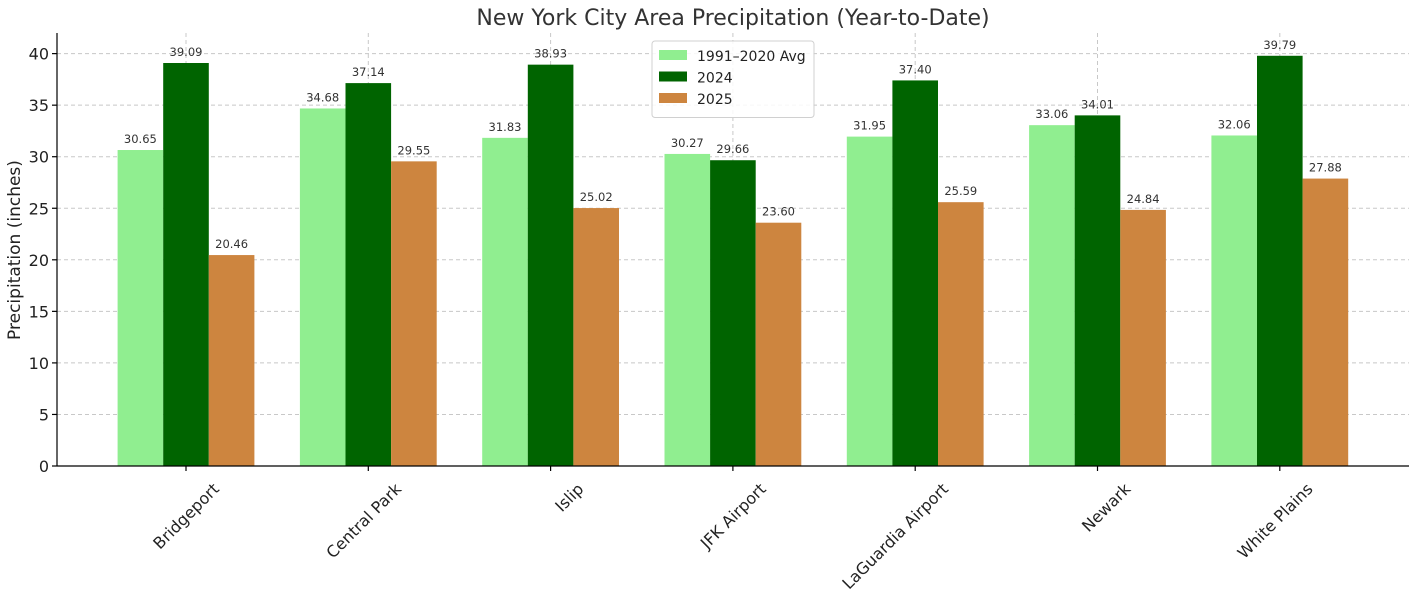 The height and width of the screenshot is (598, 1411). Describe the element at coordinates (140, 139) in the screenshot. I see `data-label: 30.65` at that location.